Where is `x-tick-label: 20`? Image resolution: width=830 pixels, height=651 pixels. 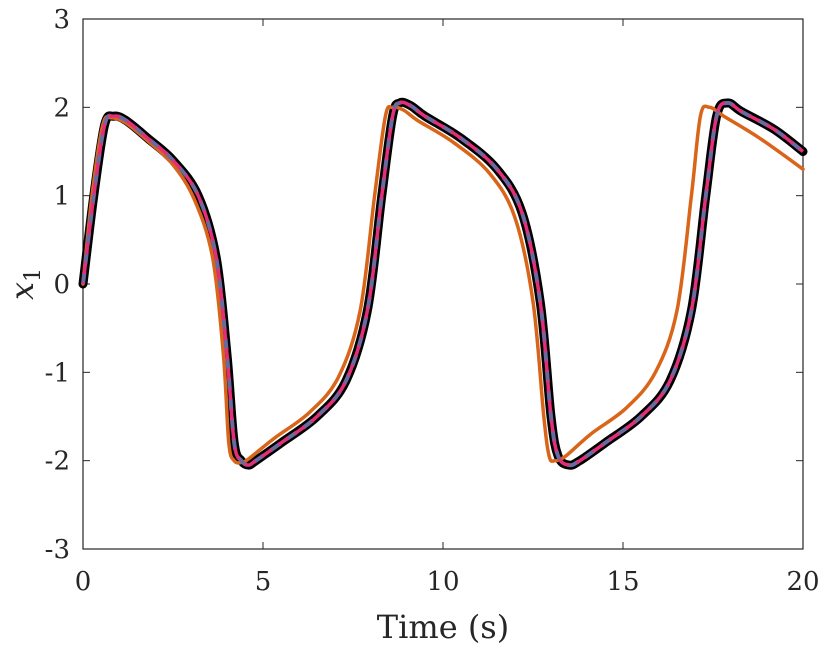
x-tick-label: 20 is located at coordinates (802, 582).